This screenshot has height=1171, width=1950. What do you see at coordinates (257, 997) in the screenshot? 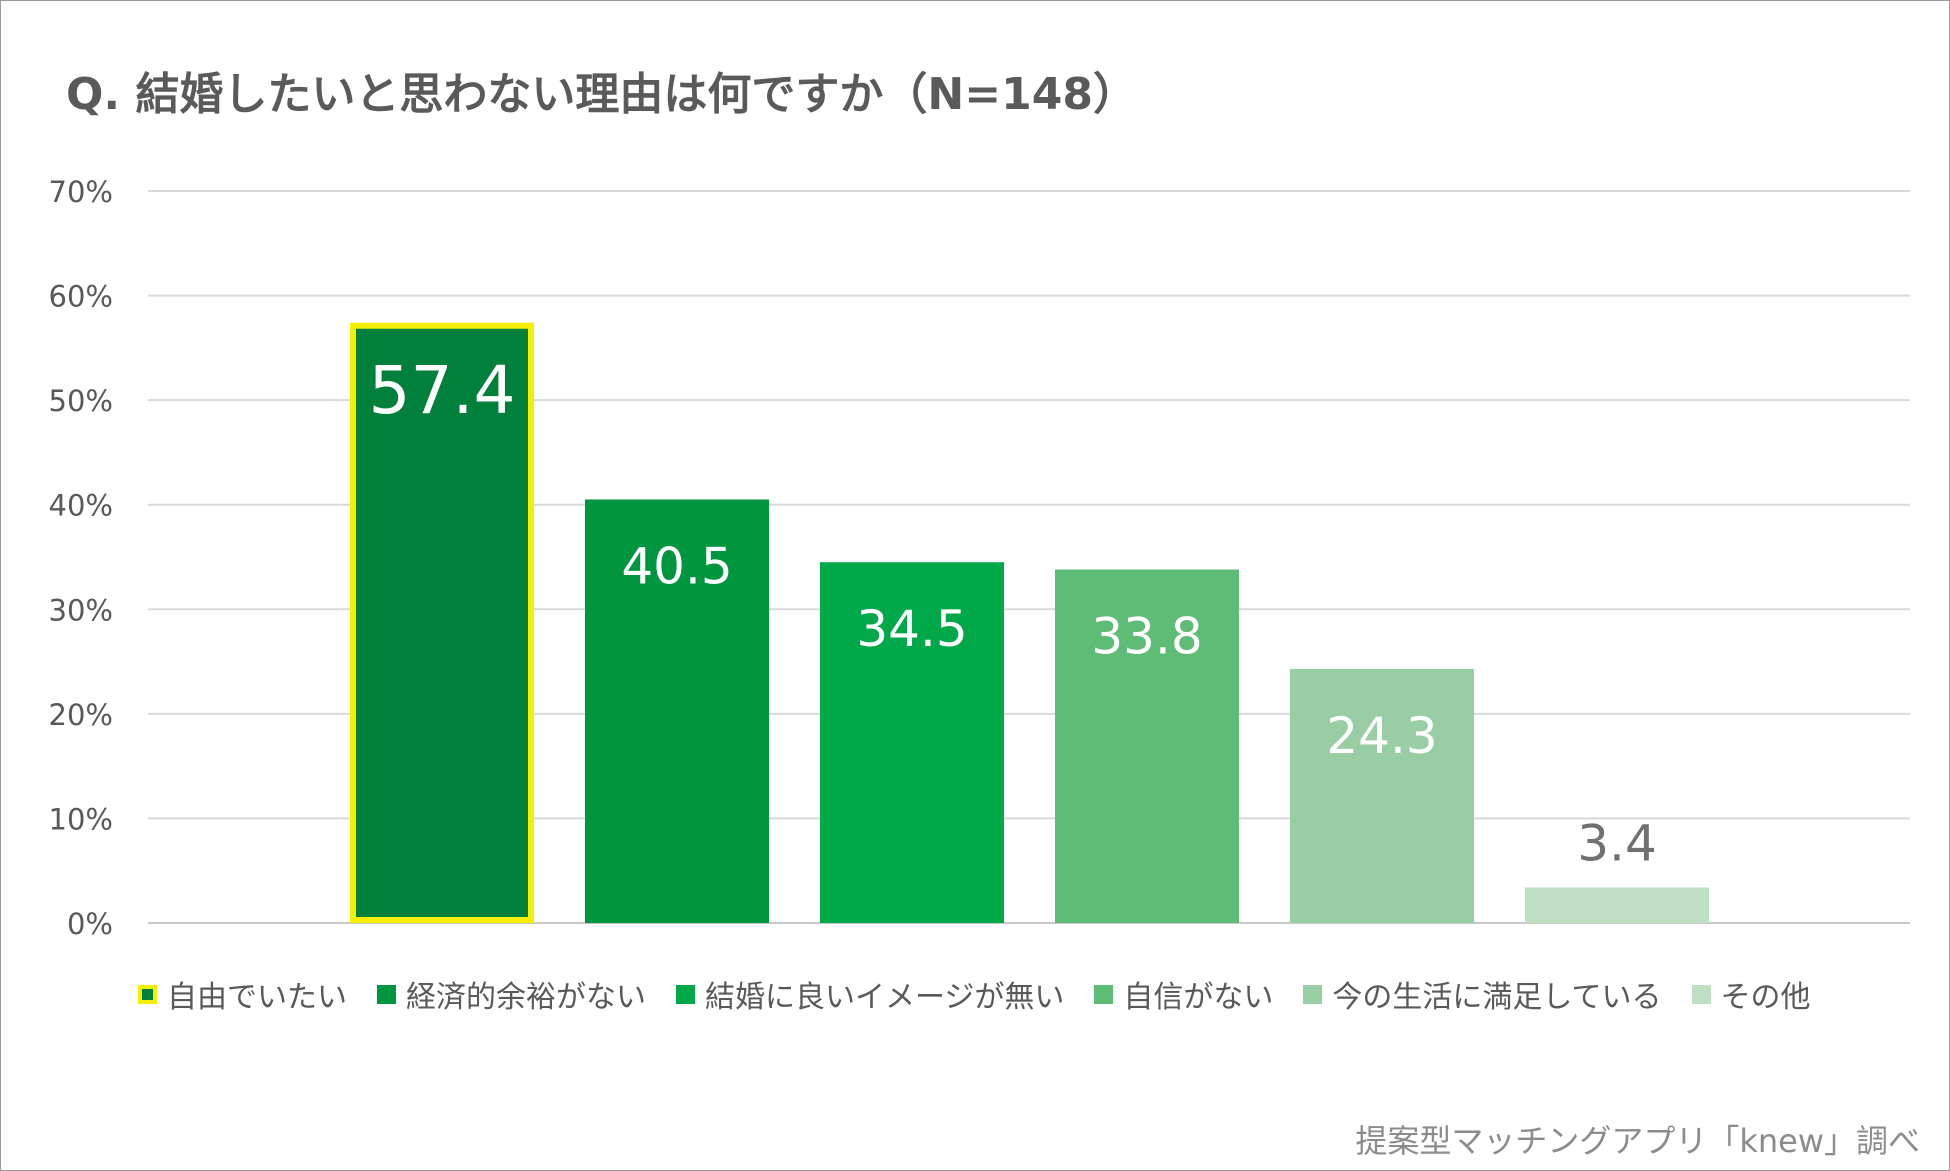
I see `legend-label-0: 自由でいたい` at bounding box center [257, 997].